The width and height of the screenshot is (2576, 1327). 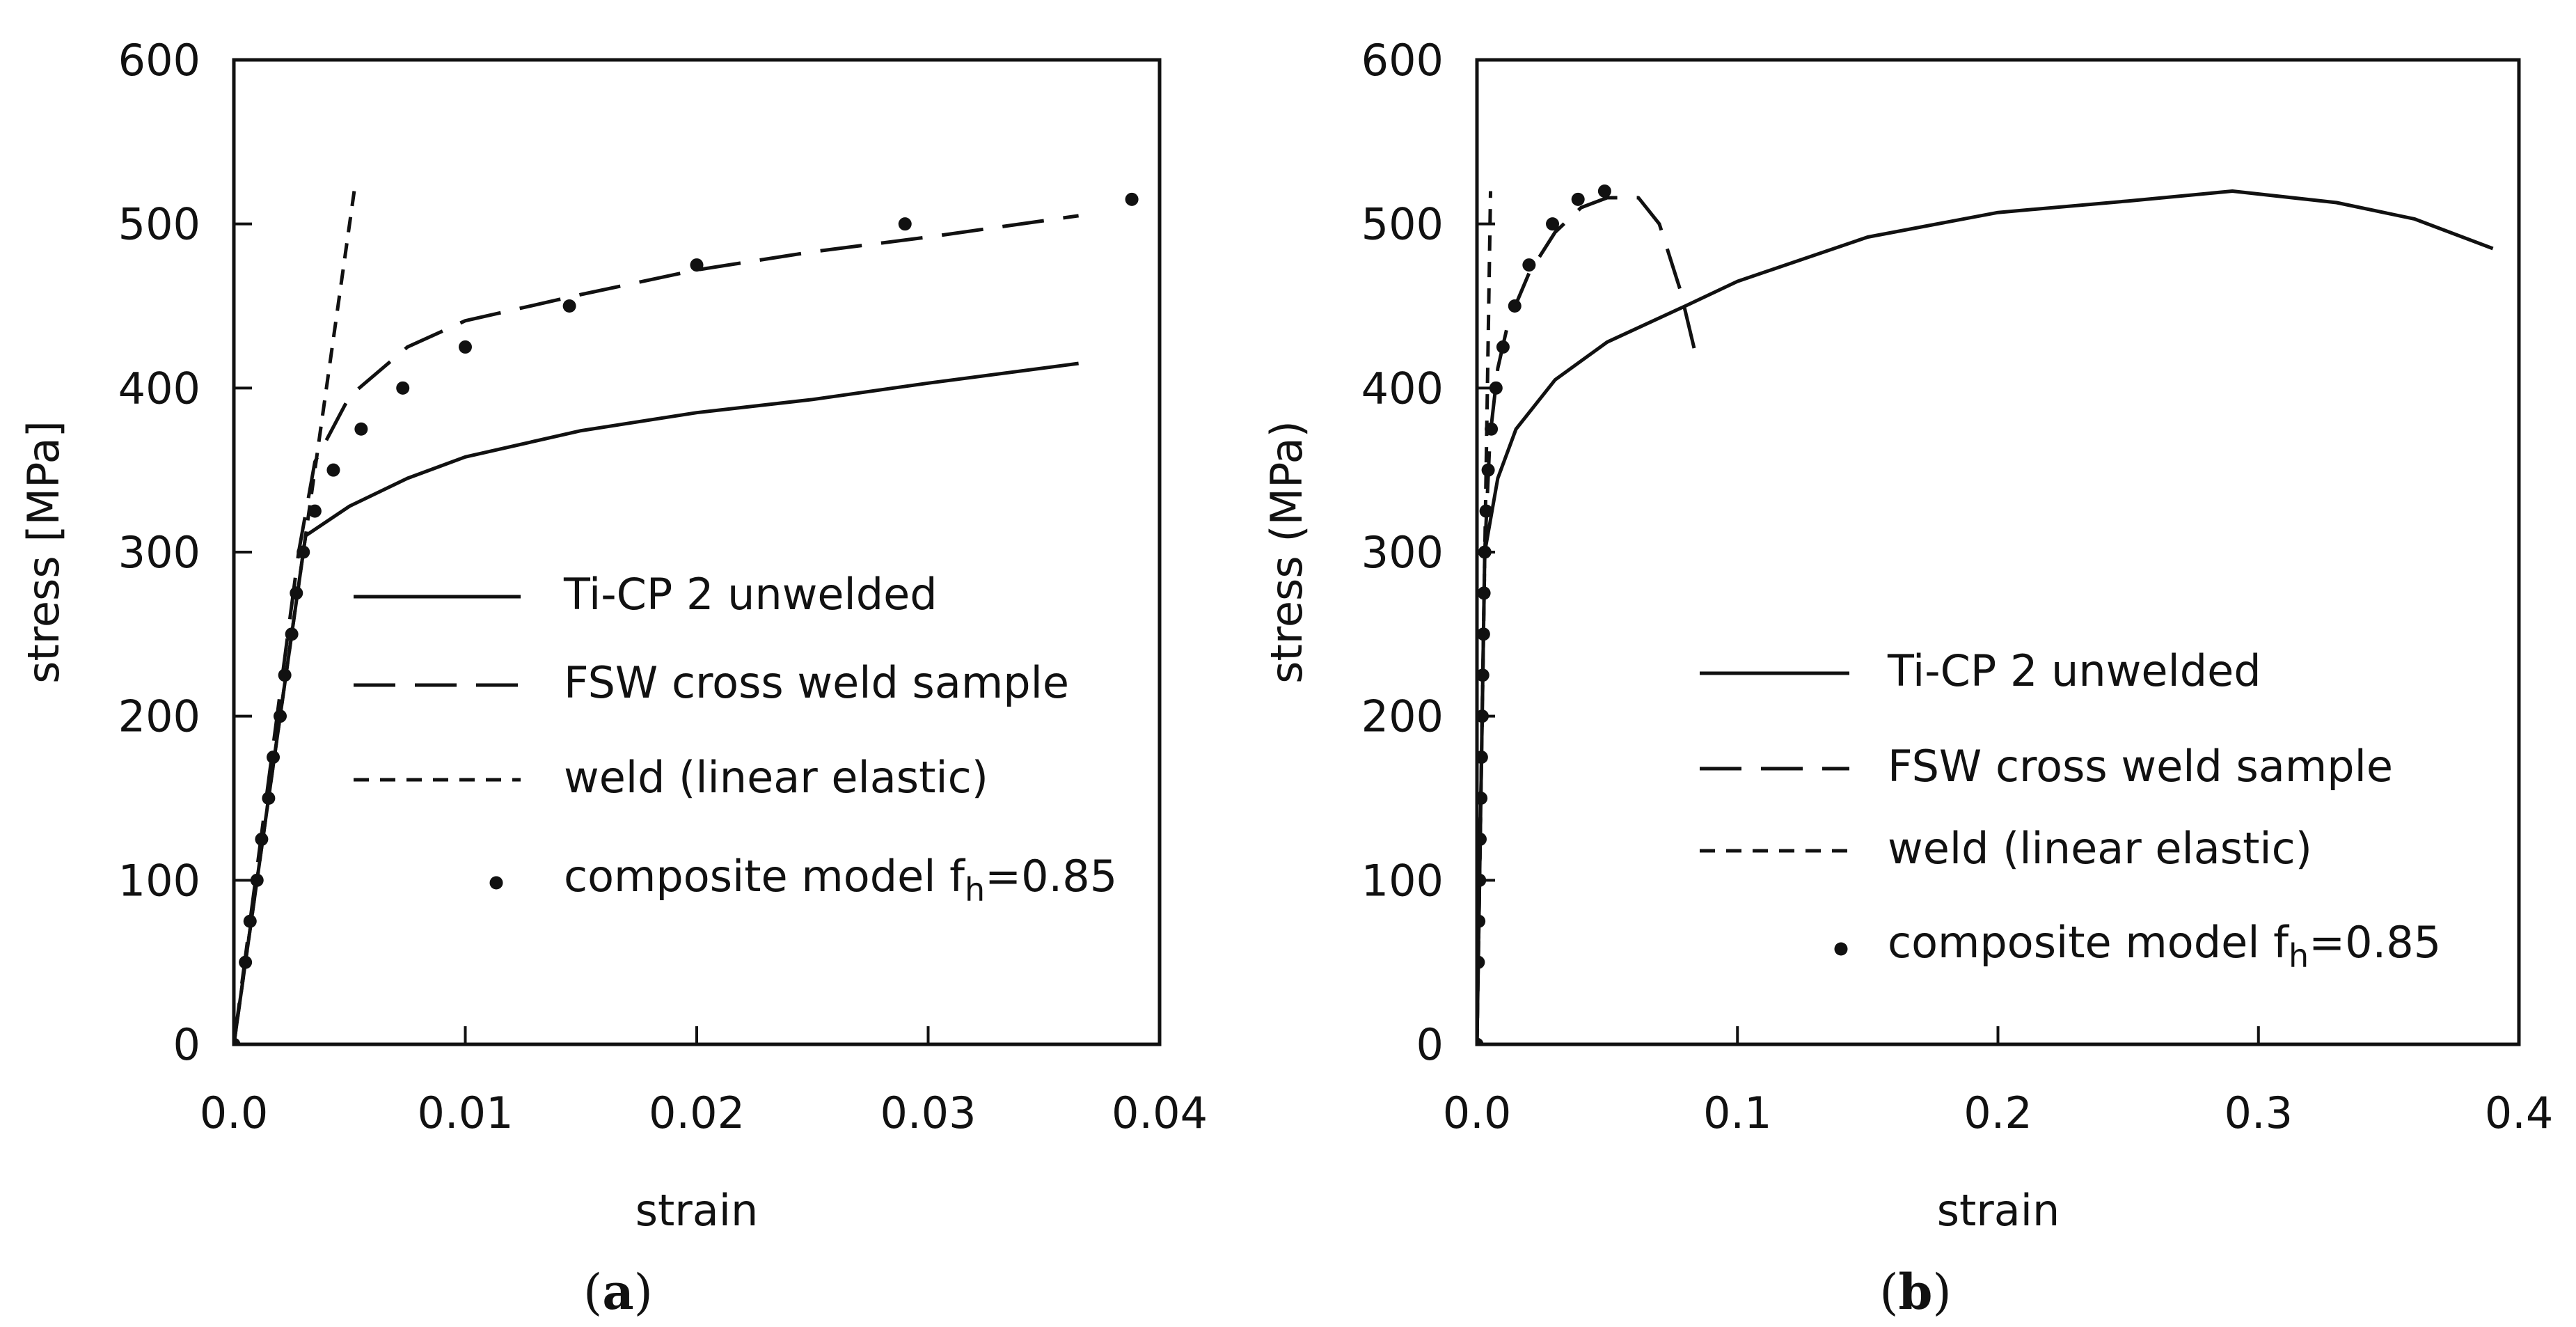 I want to click on legend-label-text: weld (linear elastic), so click(x=2100, y=848).